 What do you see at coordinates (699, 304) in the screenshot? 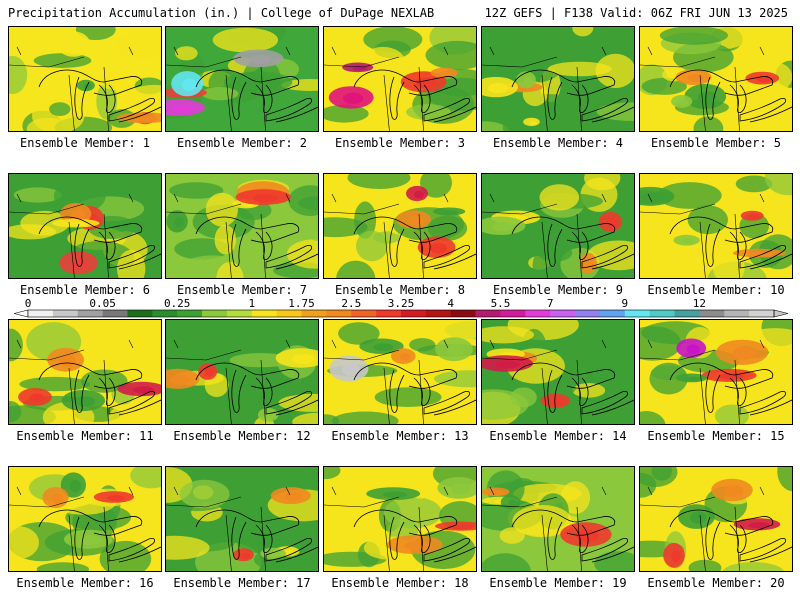
I see `colorbar-tick-label: 12` at bounding box center [699, 304].